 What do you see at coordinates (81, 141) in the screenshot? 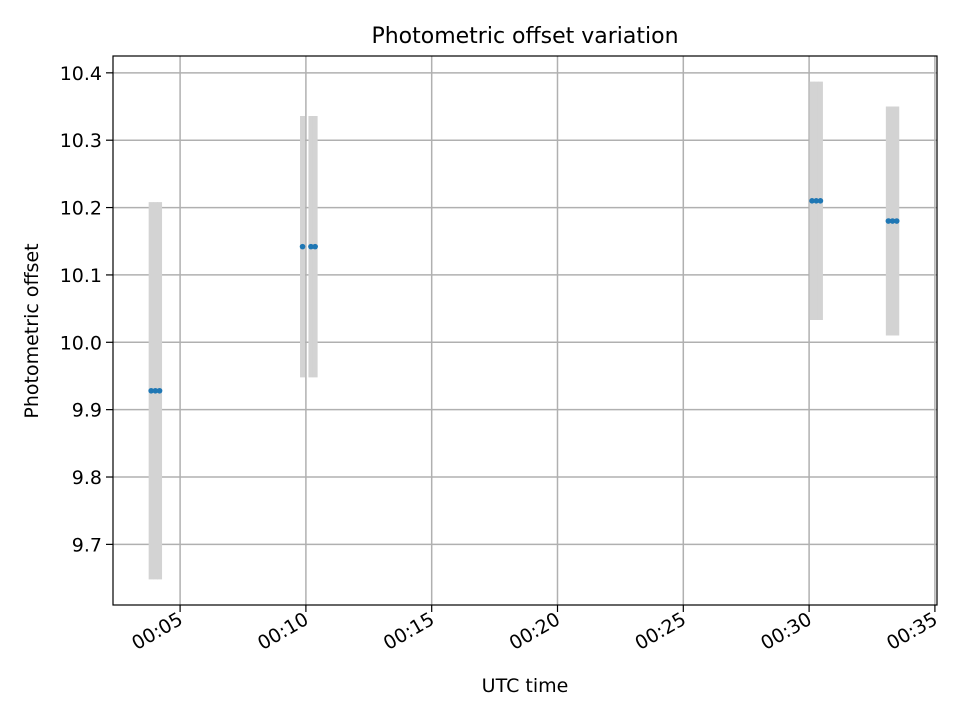
I see `y-tick-label: 10.3` at bounding box center [81, 141].